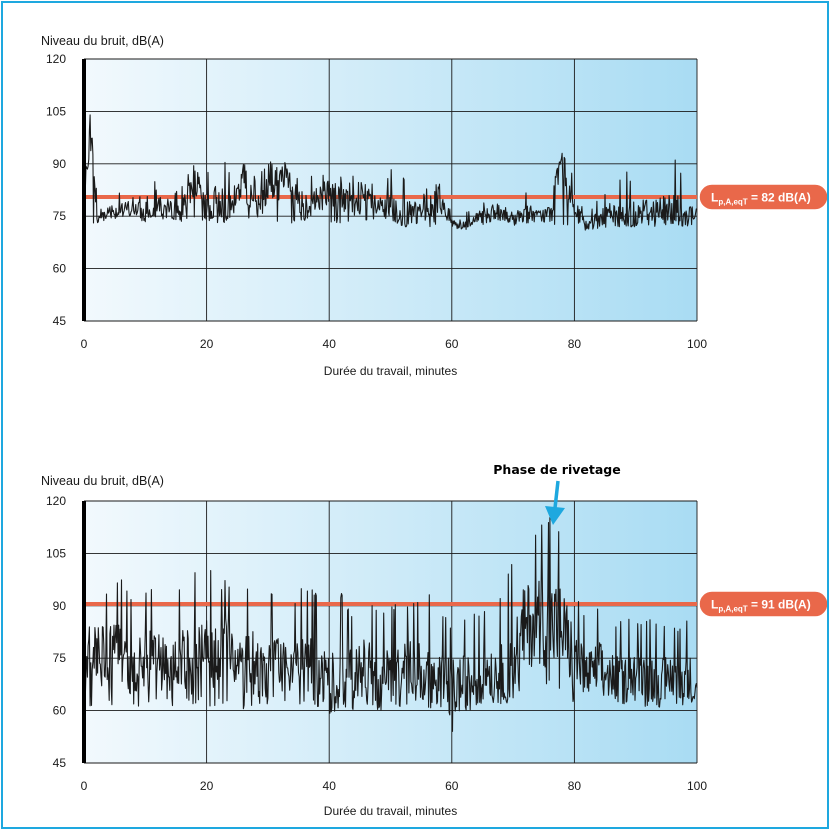 This screenshot has width=833, height=832. What do you see at coordinates (556, 469) in the screenshot?
I see `annotation-riveting-phase: Phase de rivetage` at bounding box center [556, 469].